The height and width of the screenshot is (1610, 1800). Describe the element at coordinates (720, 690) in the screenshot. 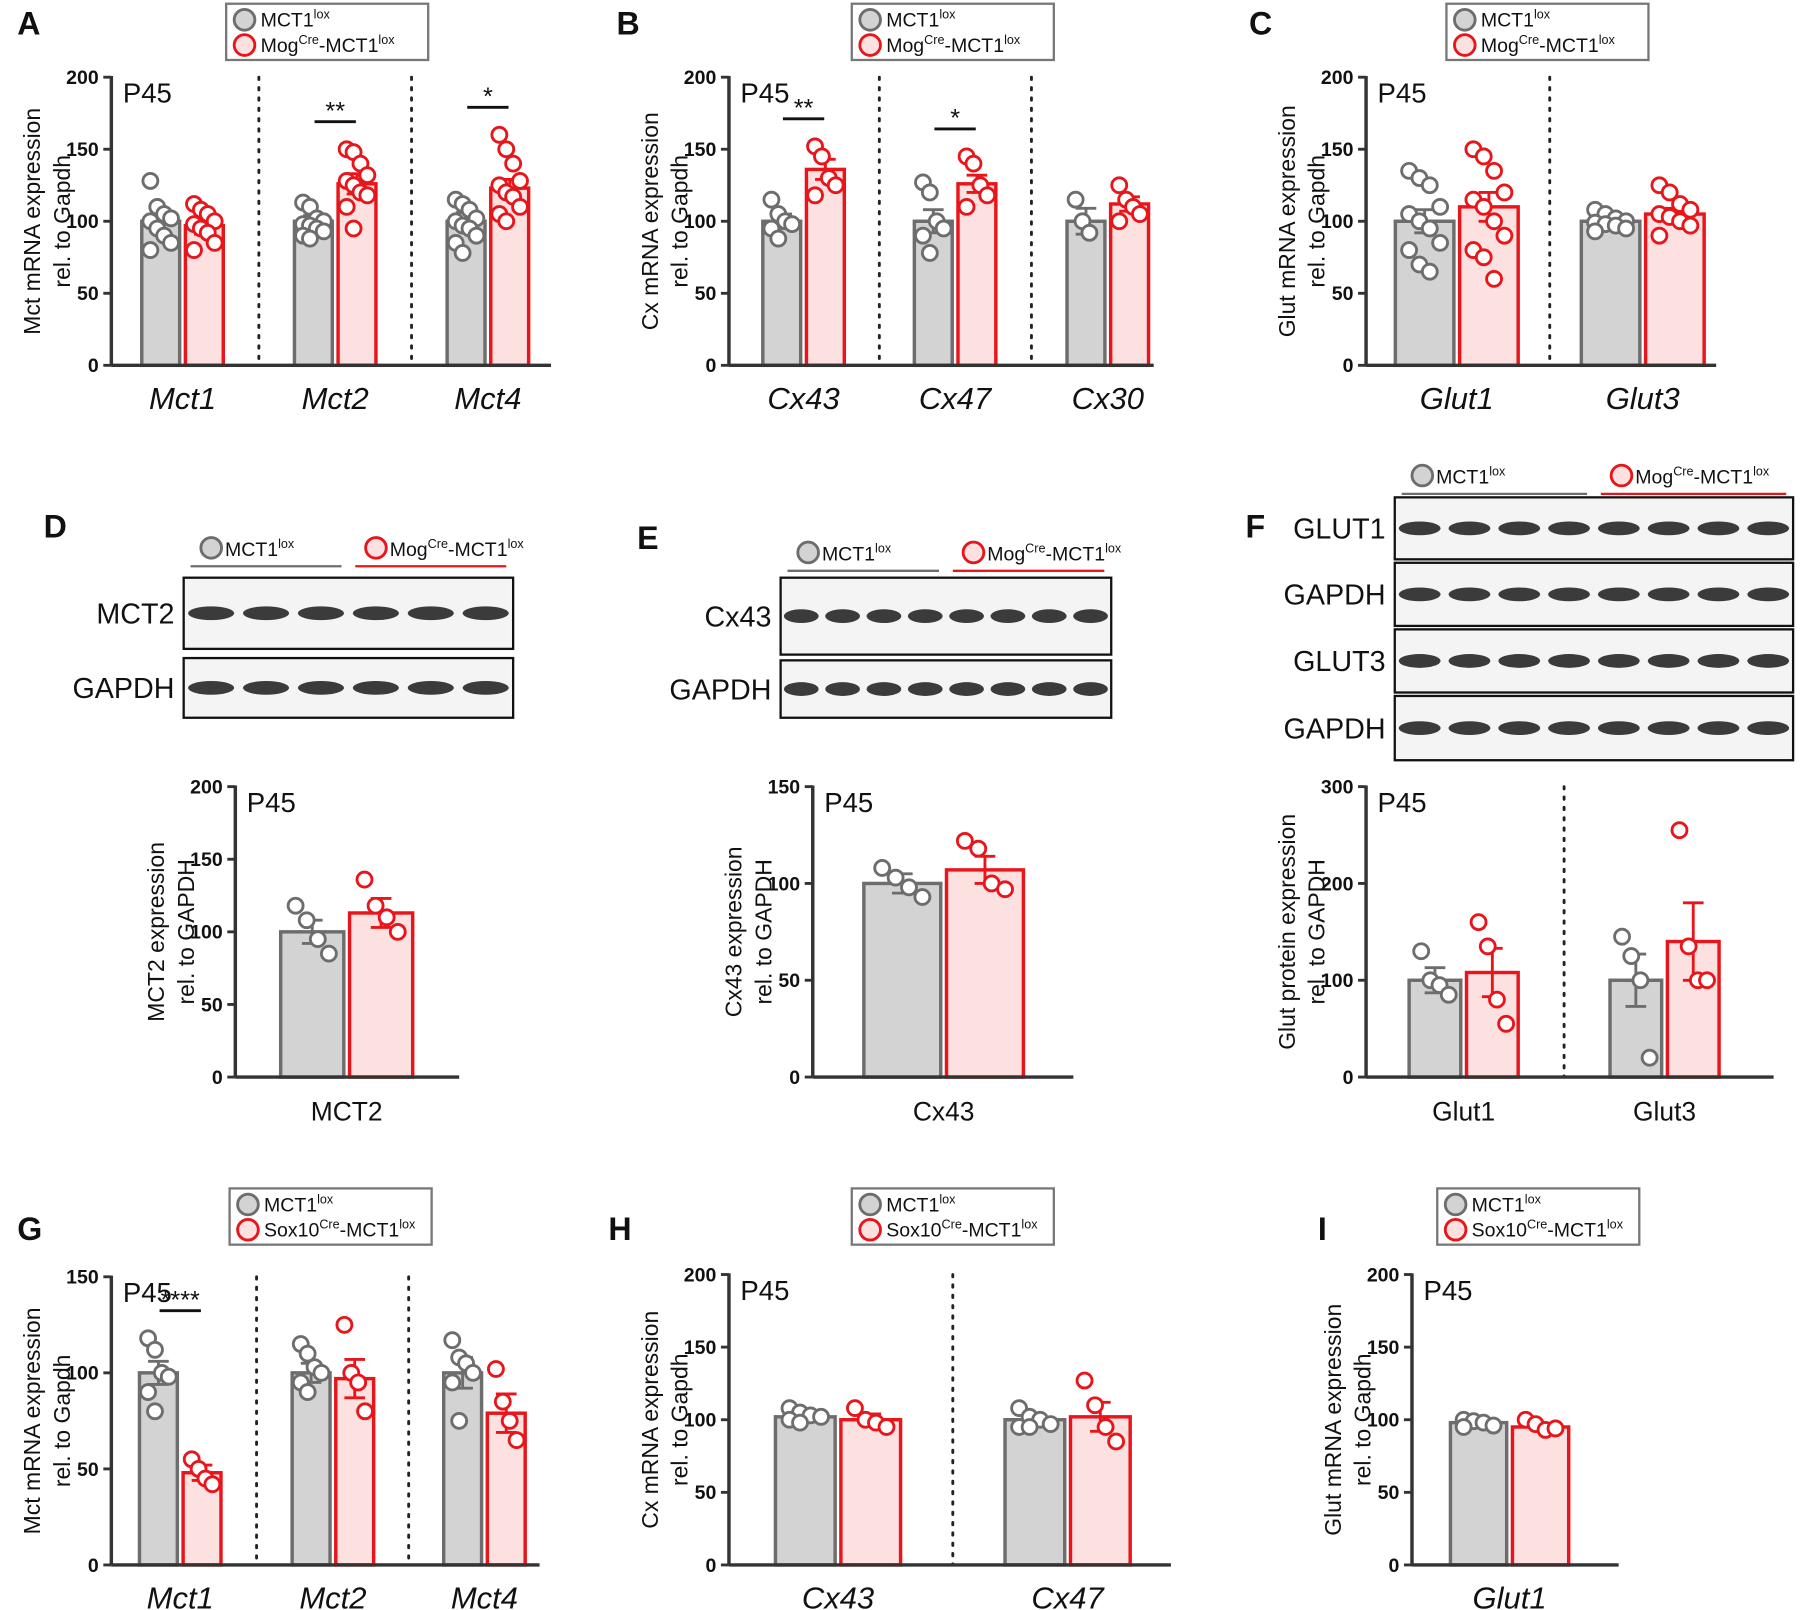

I see `blot-row-label: GAPDH` at that location.